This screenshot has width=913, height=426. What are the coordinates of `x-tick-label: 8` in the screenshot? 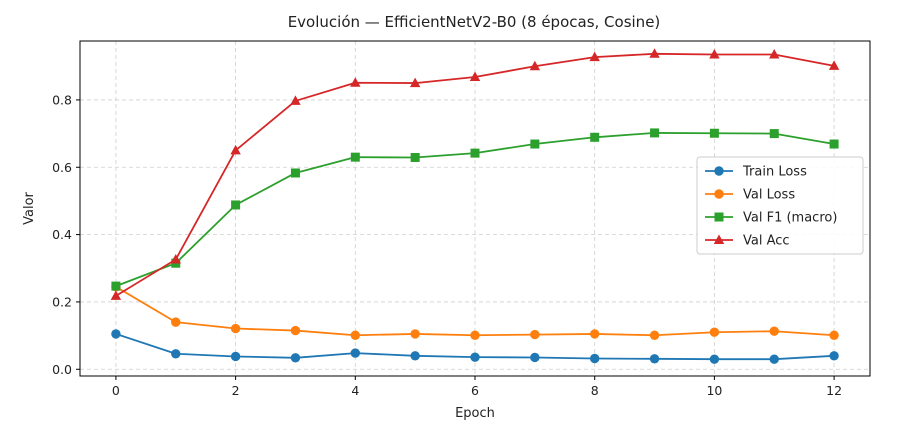 It's located at (595, 390).